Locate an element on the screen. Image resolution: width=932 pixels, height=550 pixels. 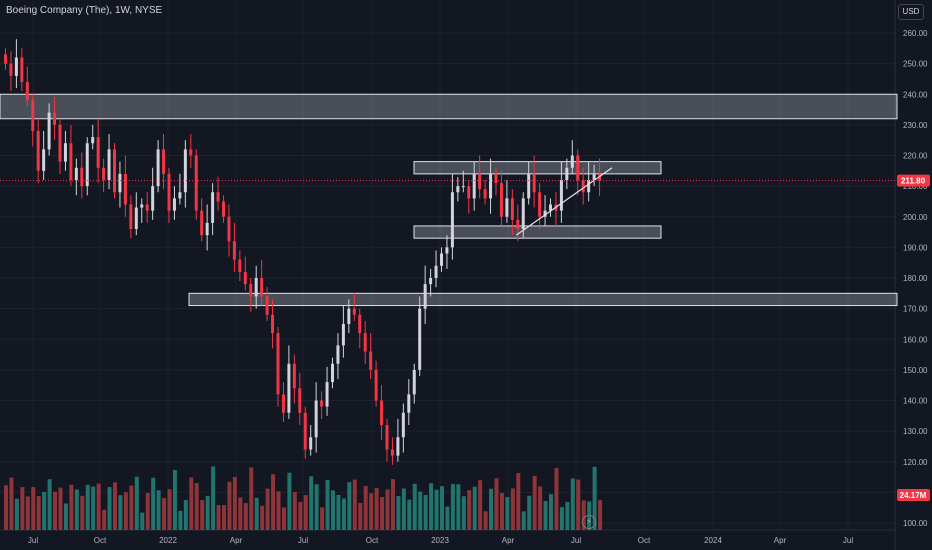
y-tick-label: 260.00 is located at coordinates (915, 33).